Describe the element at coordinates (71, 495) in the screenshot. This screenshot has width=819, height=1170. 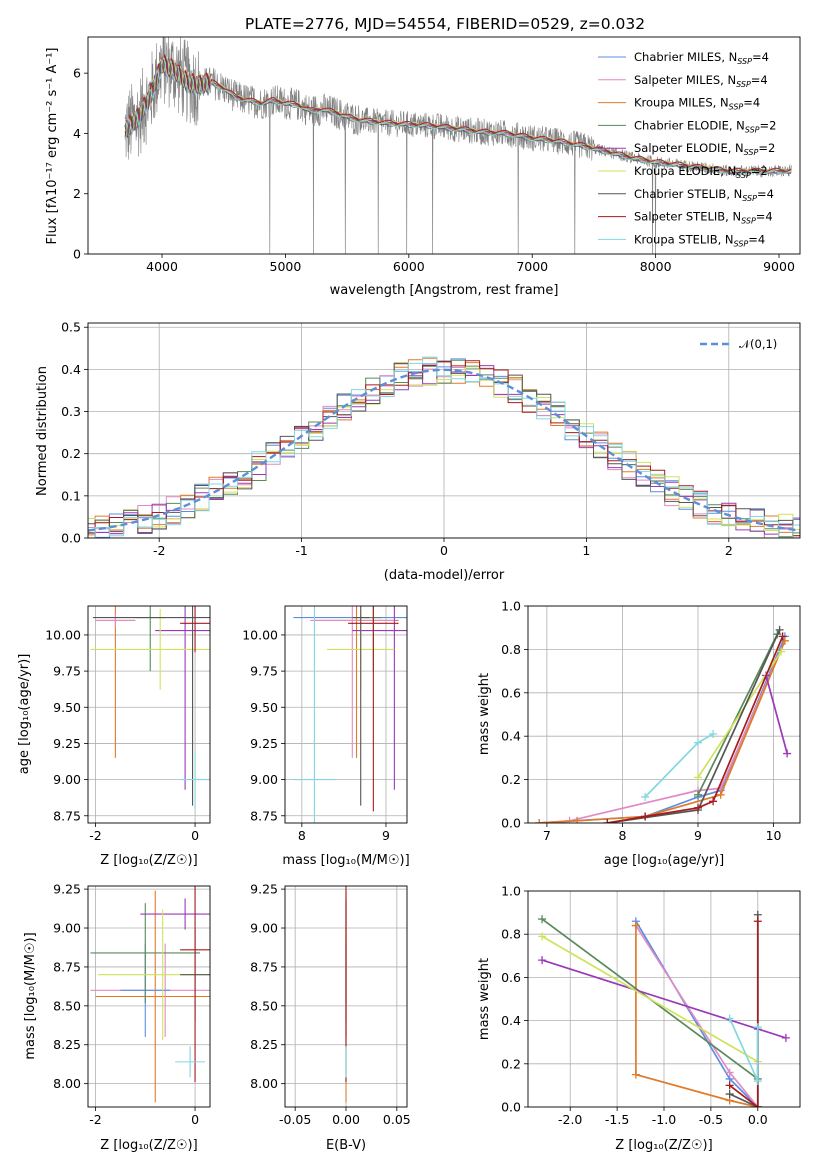
I see `y-tick-label: 0.1` at that location.